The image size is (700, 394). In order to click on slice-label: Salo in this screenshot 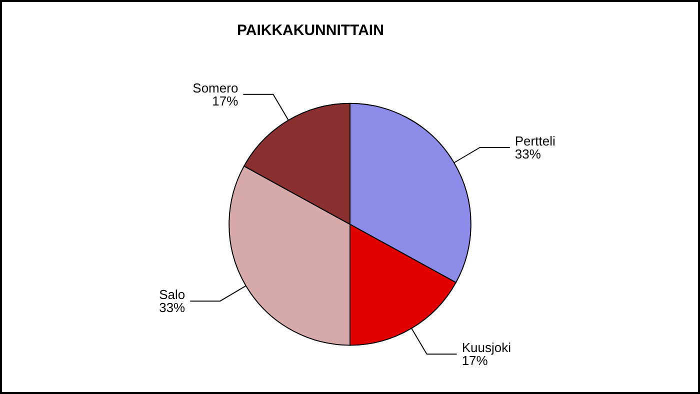, I will do `click(172, 294)`.